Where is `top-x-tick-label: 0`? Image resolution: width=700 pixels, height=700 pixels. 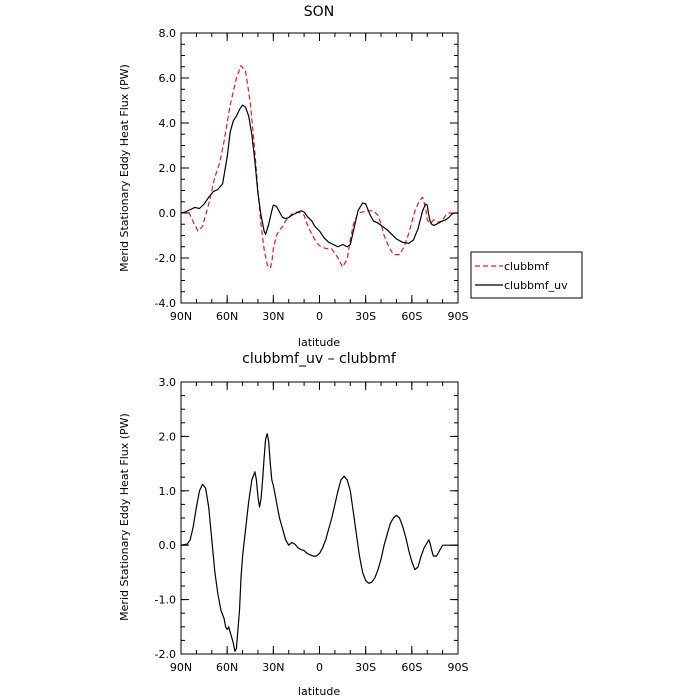
top-x-tick-label: 0 is located at coordinates (319, 316).